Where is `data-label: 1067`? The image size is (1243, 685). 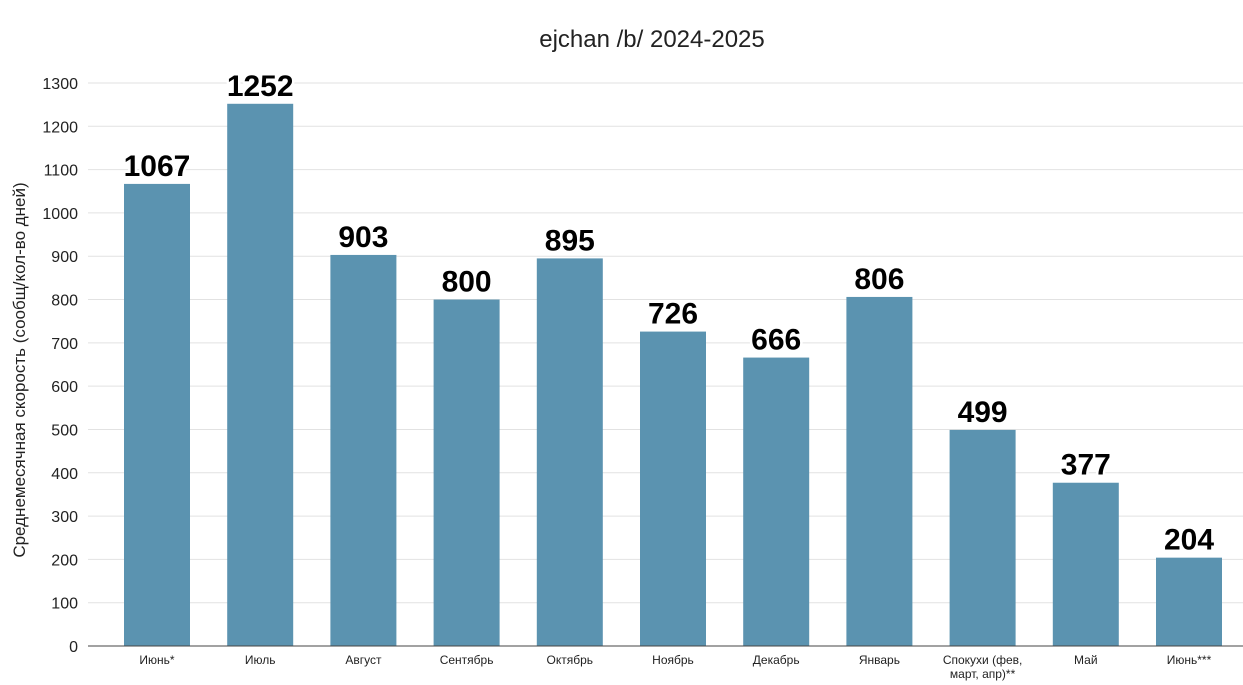
data-label: 1067 is located at coordinates (157, 166).